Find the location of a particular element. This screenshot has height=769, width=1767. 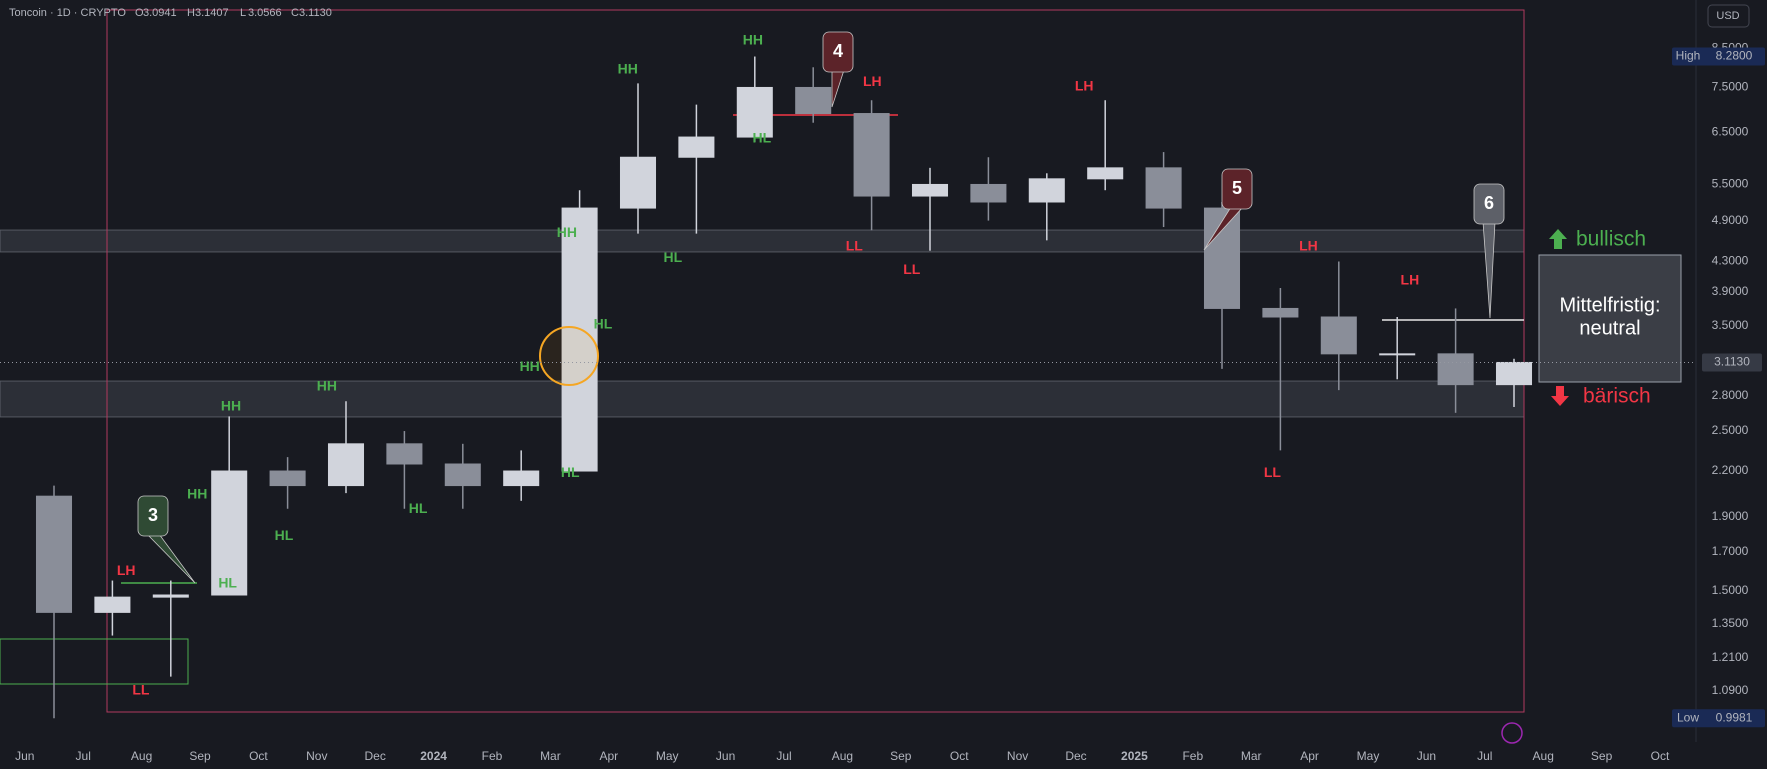

last-price-label: 3.1130 is located at coordinates (1732, 362).